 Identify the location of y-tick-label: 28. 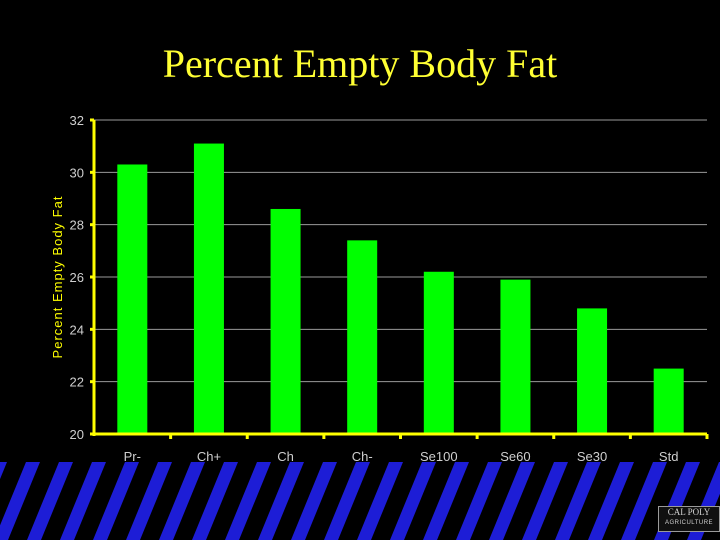
(77, 225).